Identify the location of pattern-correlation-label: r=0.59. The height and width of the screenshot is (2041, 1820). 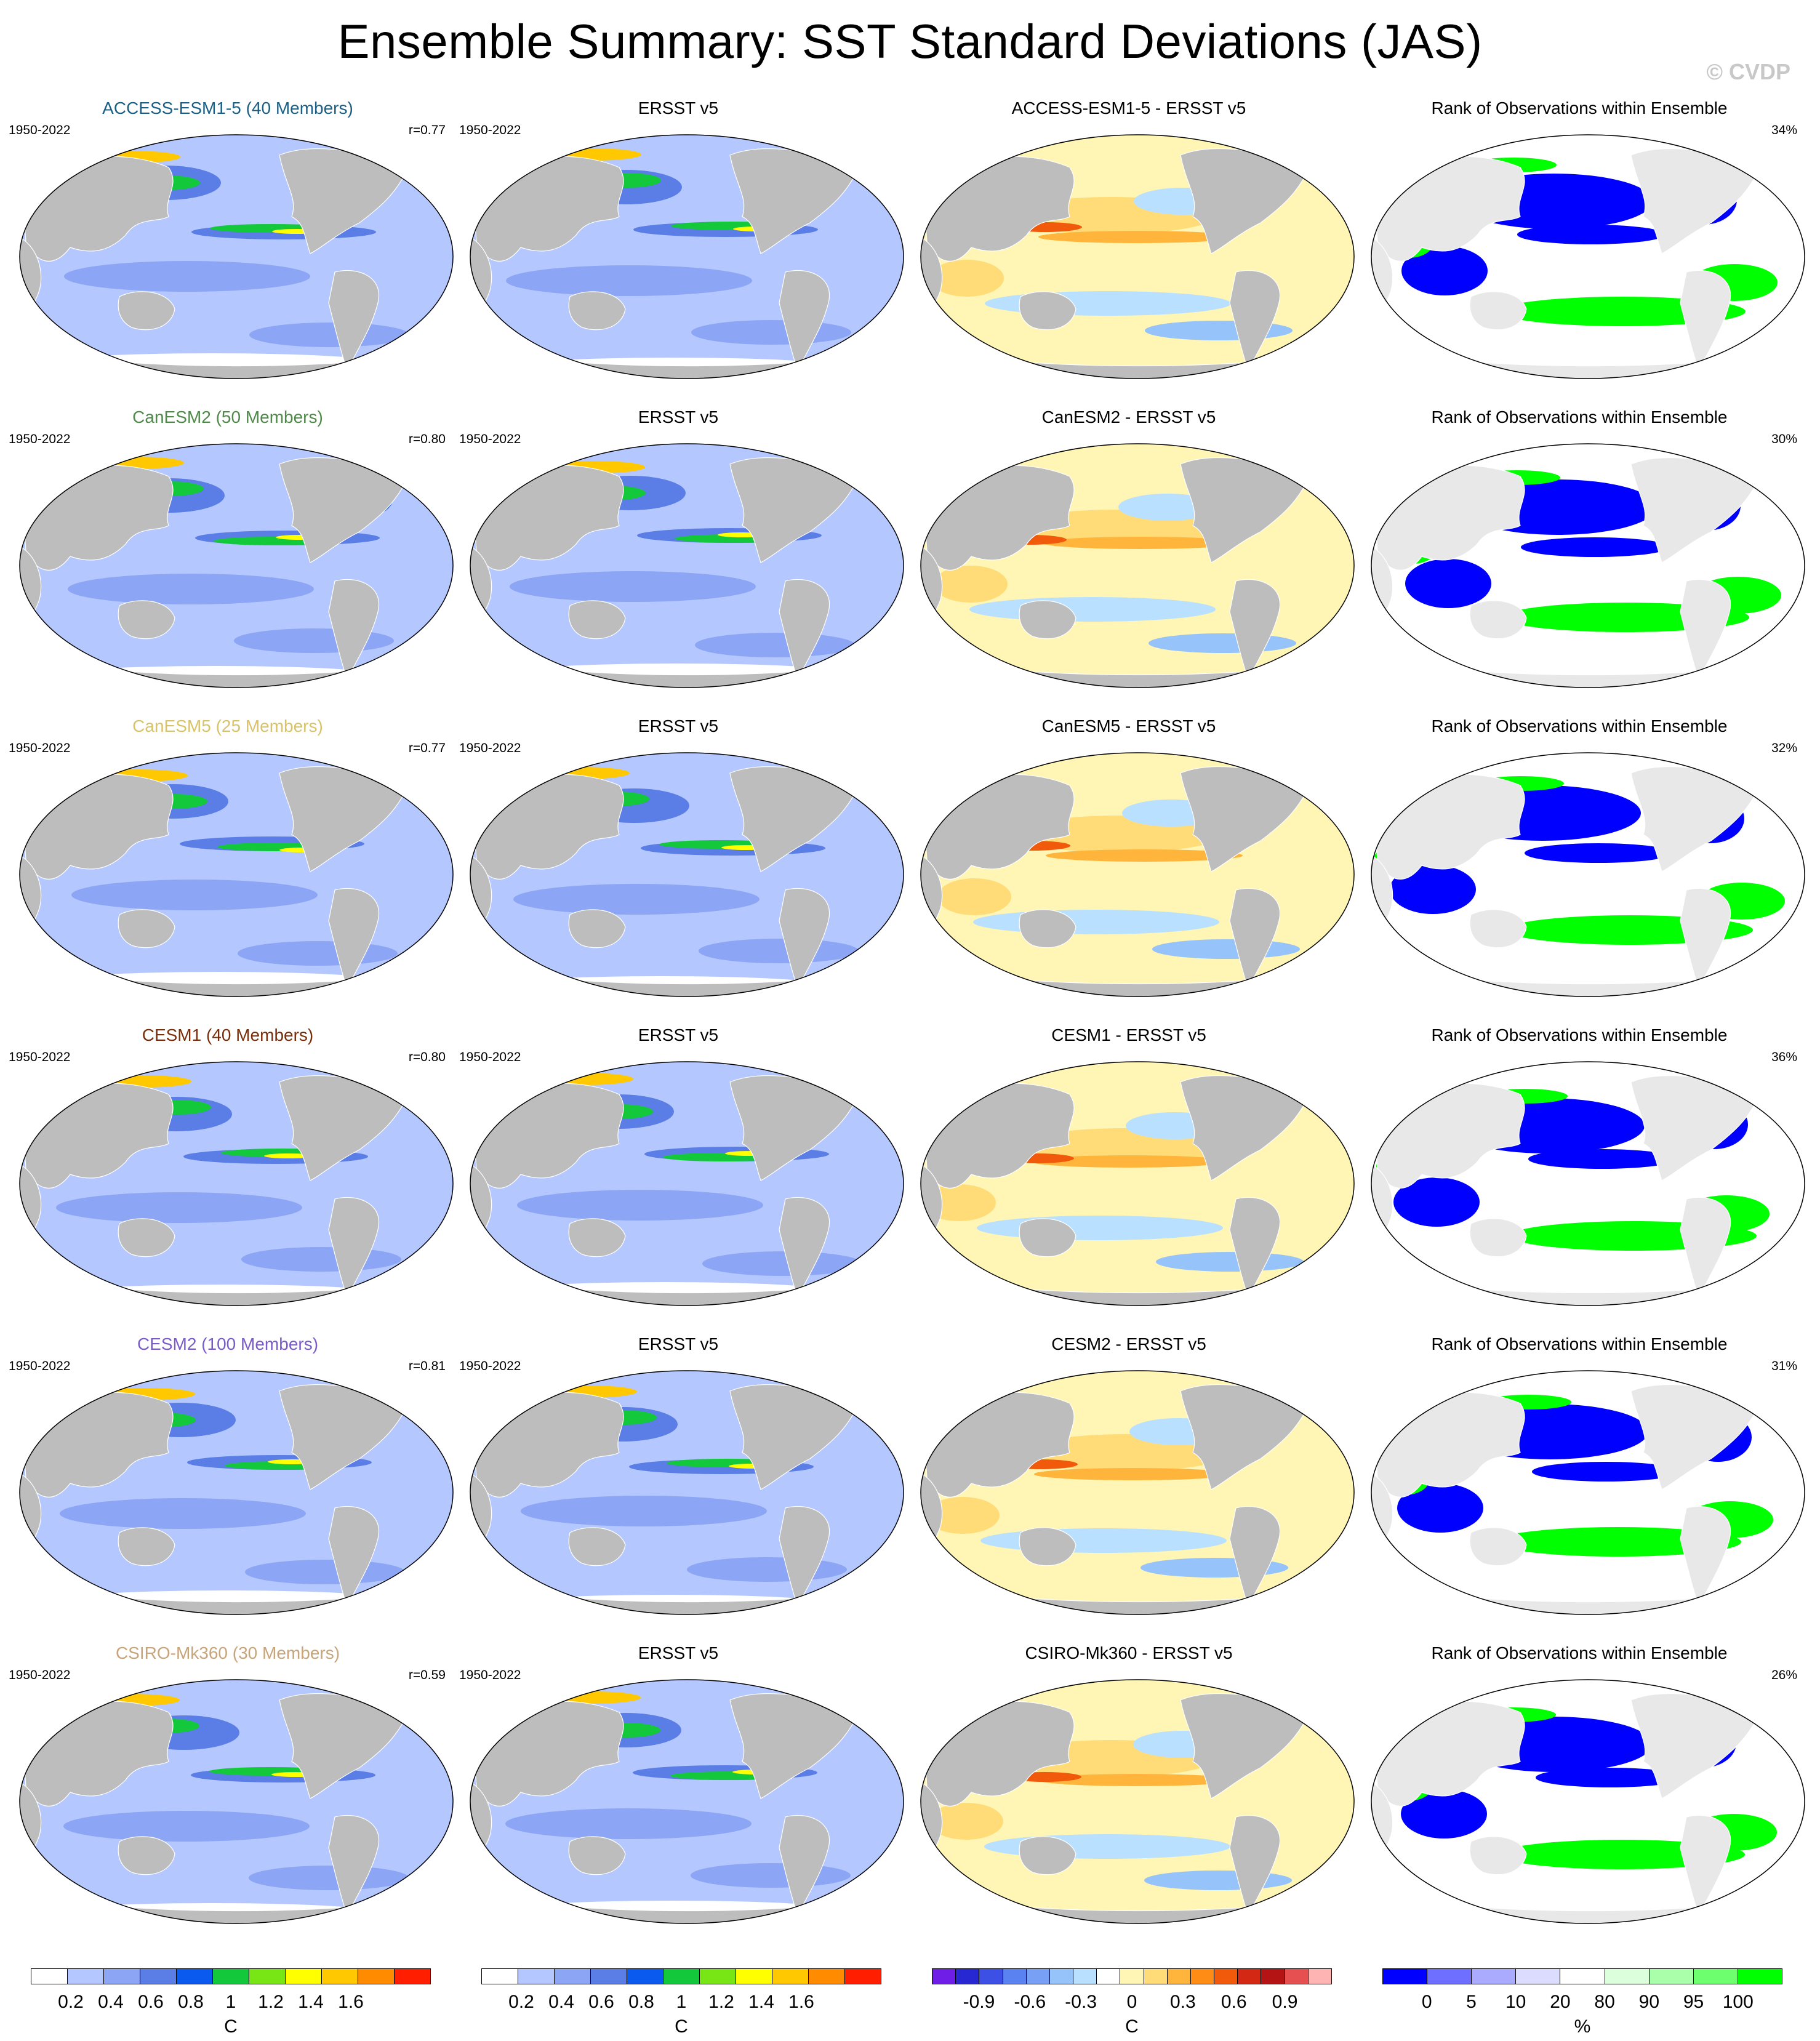
(427, 1675).